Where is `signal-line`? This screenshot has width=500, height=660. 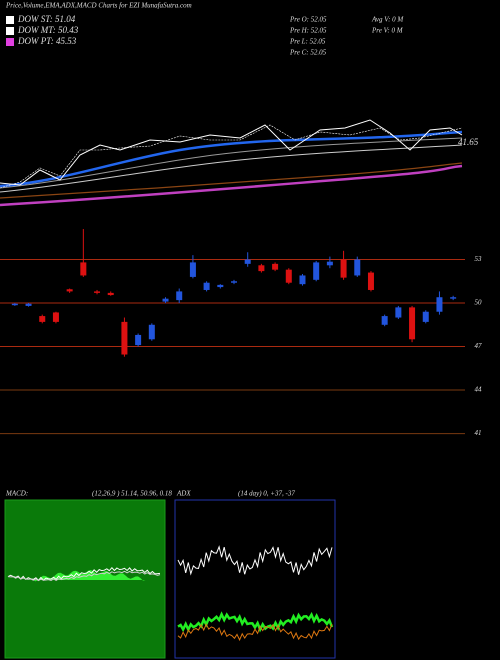
signal-line is located at coordinates (84, 576).